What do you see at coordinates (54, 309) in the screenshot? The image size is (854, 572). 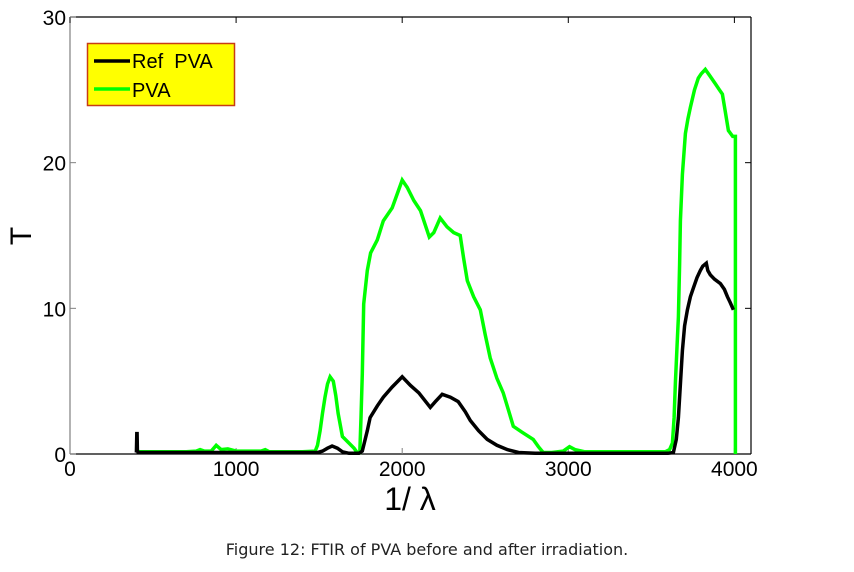 I see `y-tick-label: 10` at bounding box center [54, 309].